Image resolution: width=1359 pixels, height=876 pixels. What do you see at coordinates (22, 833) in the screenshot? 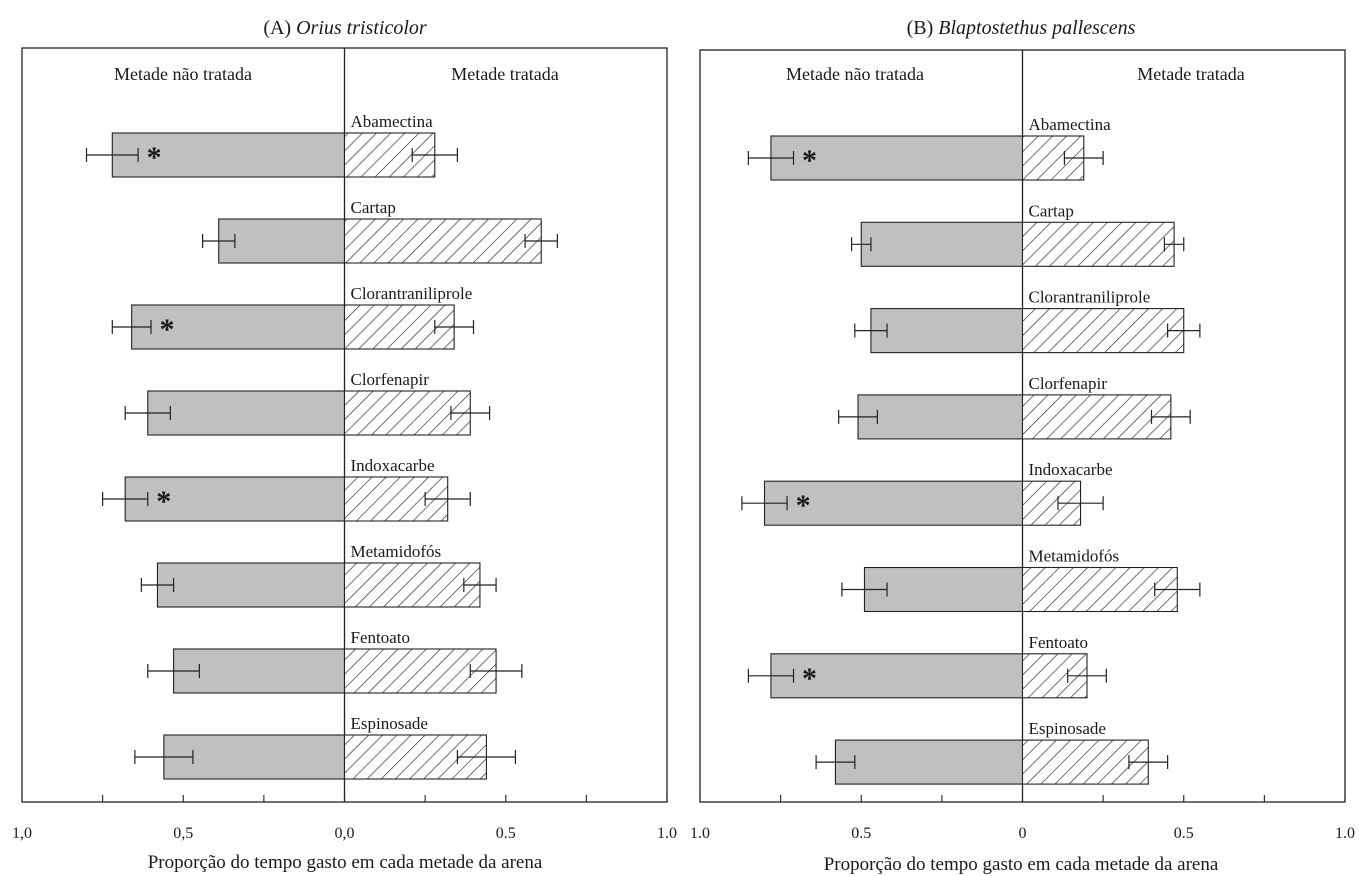
I see `x-tick-label: 1,0` at bounding box center [22, 833].